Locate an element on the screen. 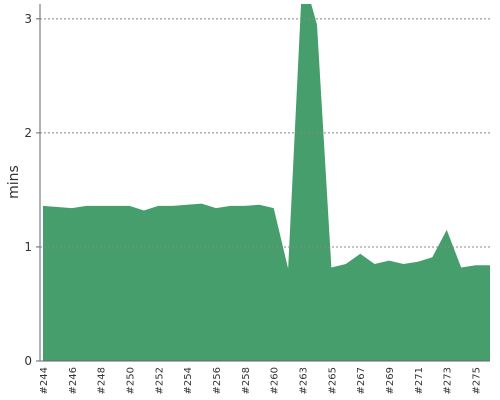  x-tick-label: #248 is located at coordinates (102, 380).